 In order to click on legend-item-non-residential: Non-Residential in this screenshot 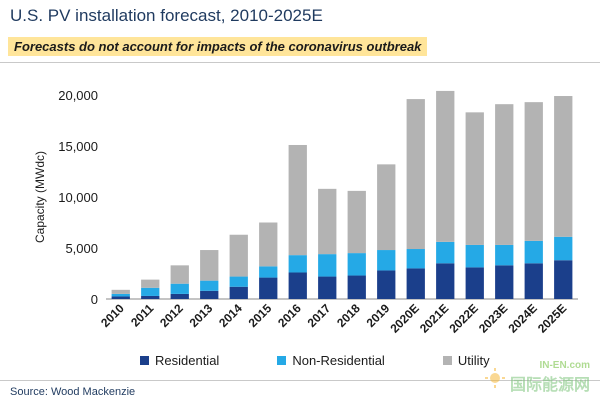, I will do `click(331, 360)`.